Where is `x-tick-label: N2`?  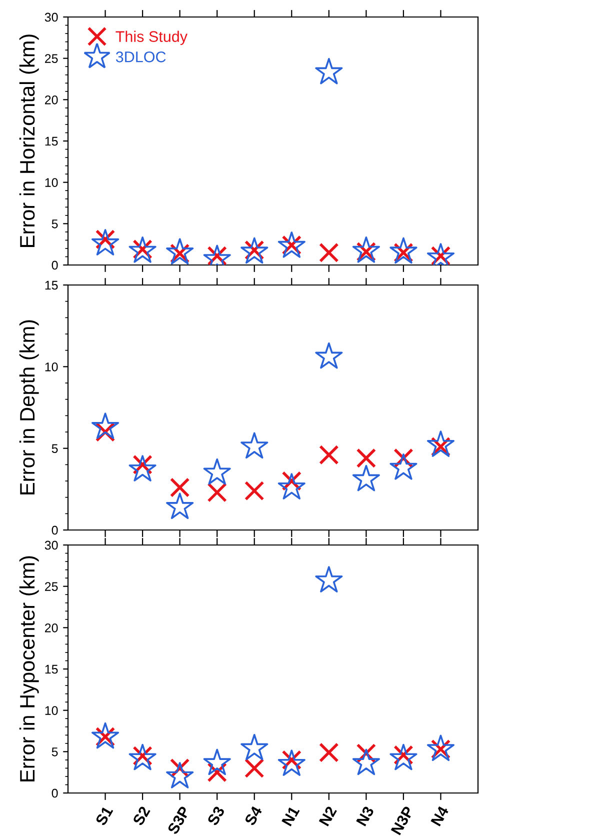 x-tick-label: N2 is located at coordinates (327, 816).